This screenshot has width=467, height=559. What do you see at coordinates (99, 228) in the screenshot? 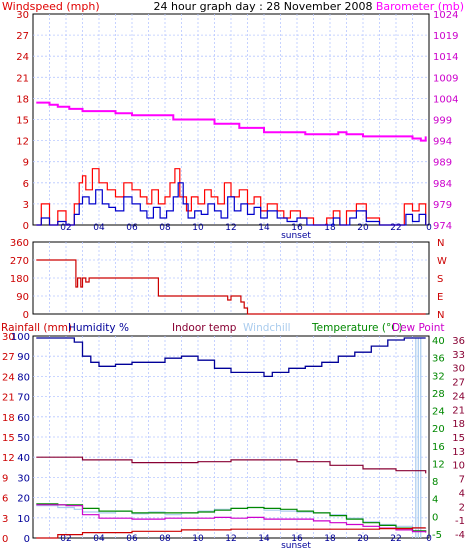
I see `x-tick-label: 04` at bounding box center [99, 228].